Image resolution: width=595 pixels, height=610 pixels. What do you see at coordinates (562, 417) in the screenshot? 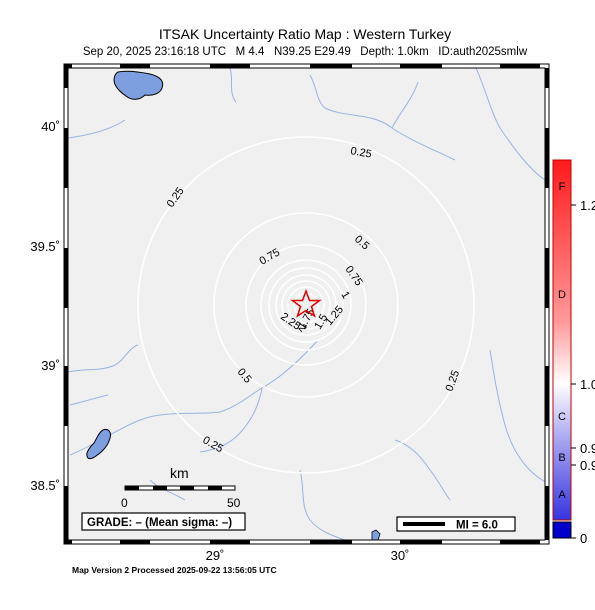
I see `colorbar-letter-c: C` at bounding box center [562, 417].